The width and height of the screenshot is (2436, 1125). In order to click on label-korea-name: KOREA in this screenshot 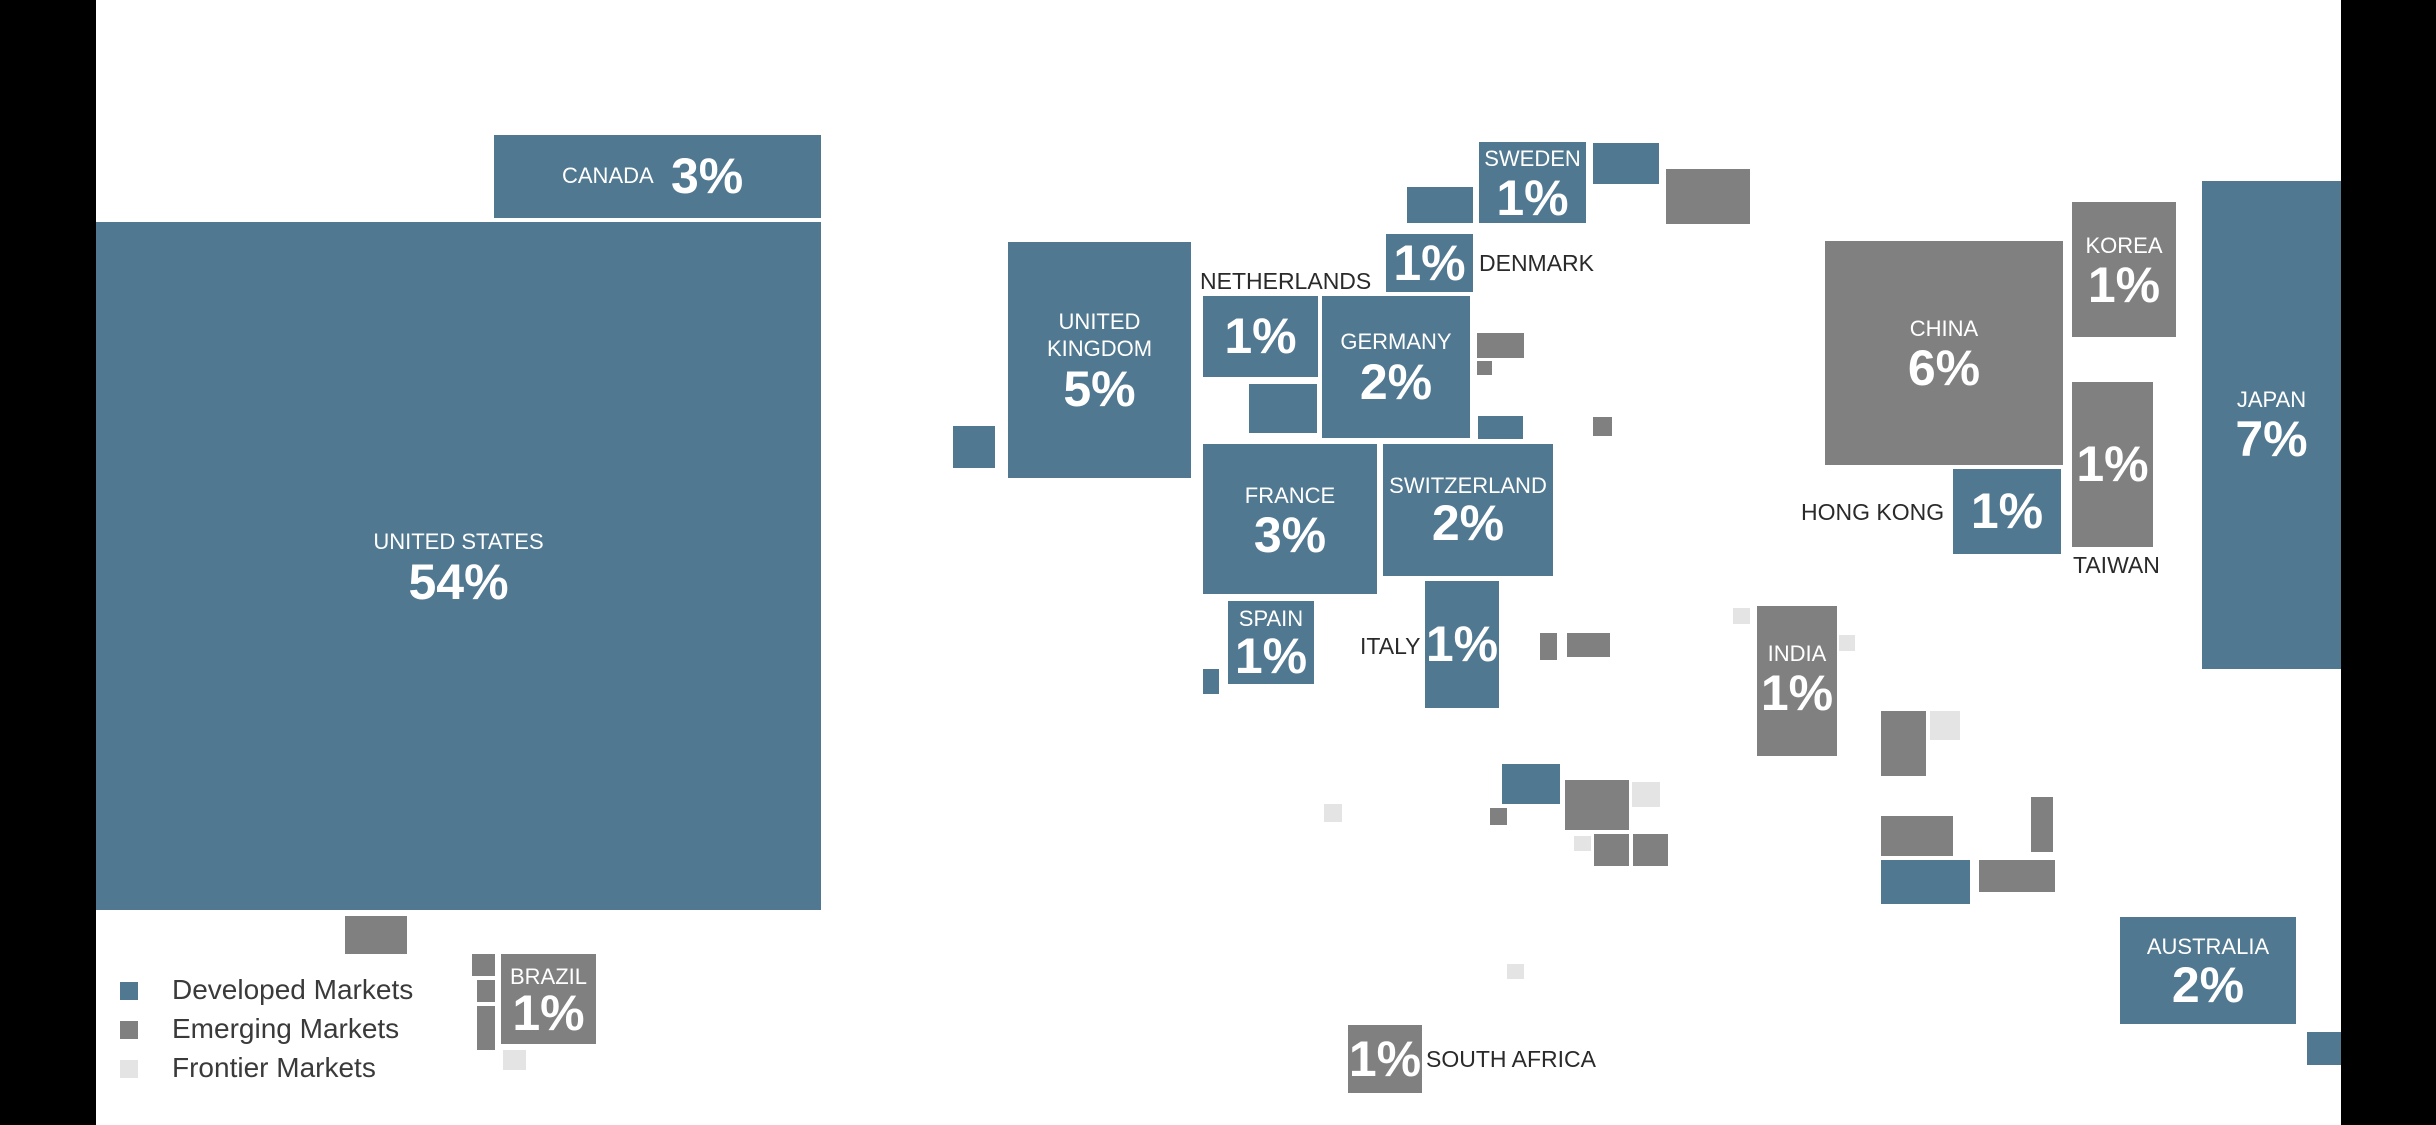, I will do `click(2124, 245)`.